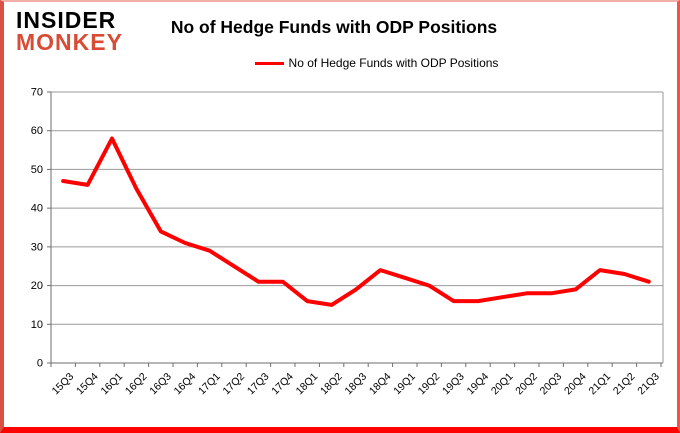 The width and height of the screenshot is (680, 433). I want to click on x-axis-label: 20Q3, so click(551, 384).